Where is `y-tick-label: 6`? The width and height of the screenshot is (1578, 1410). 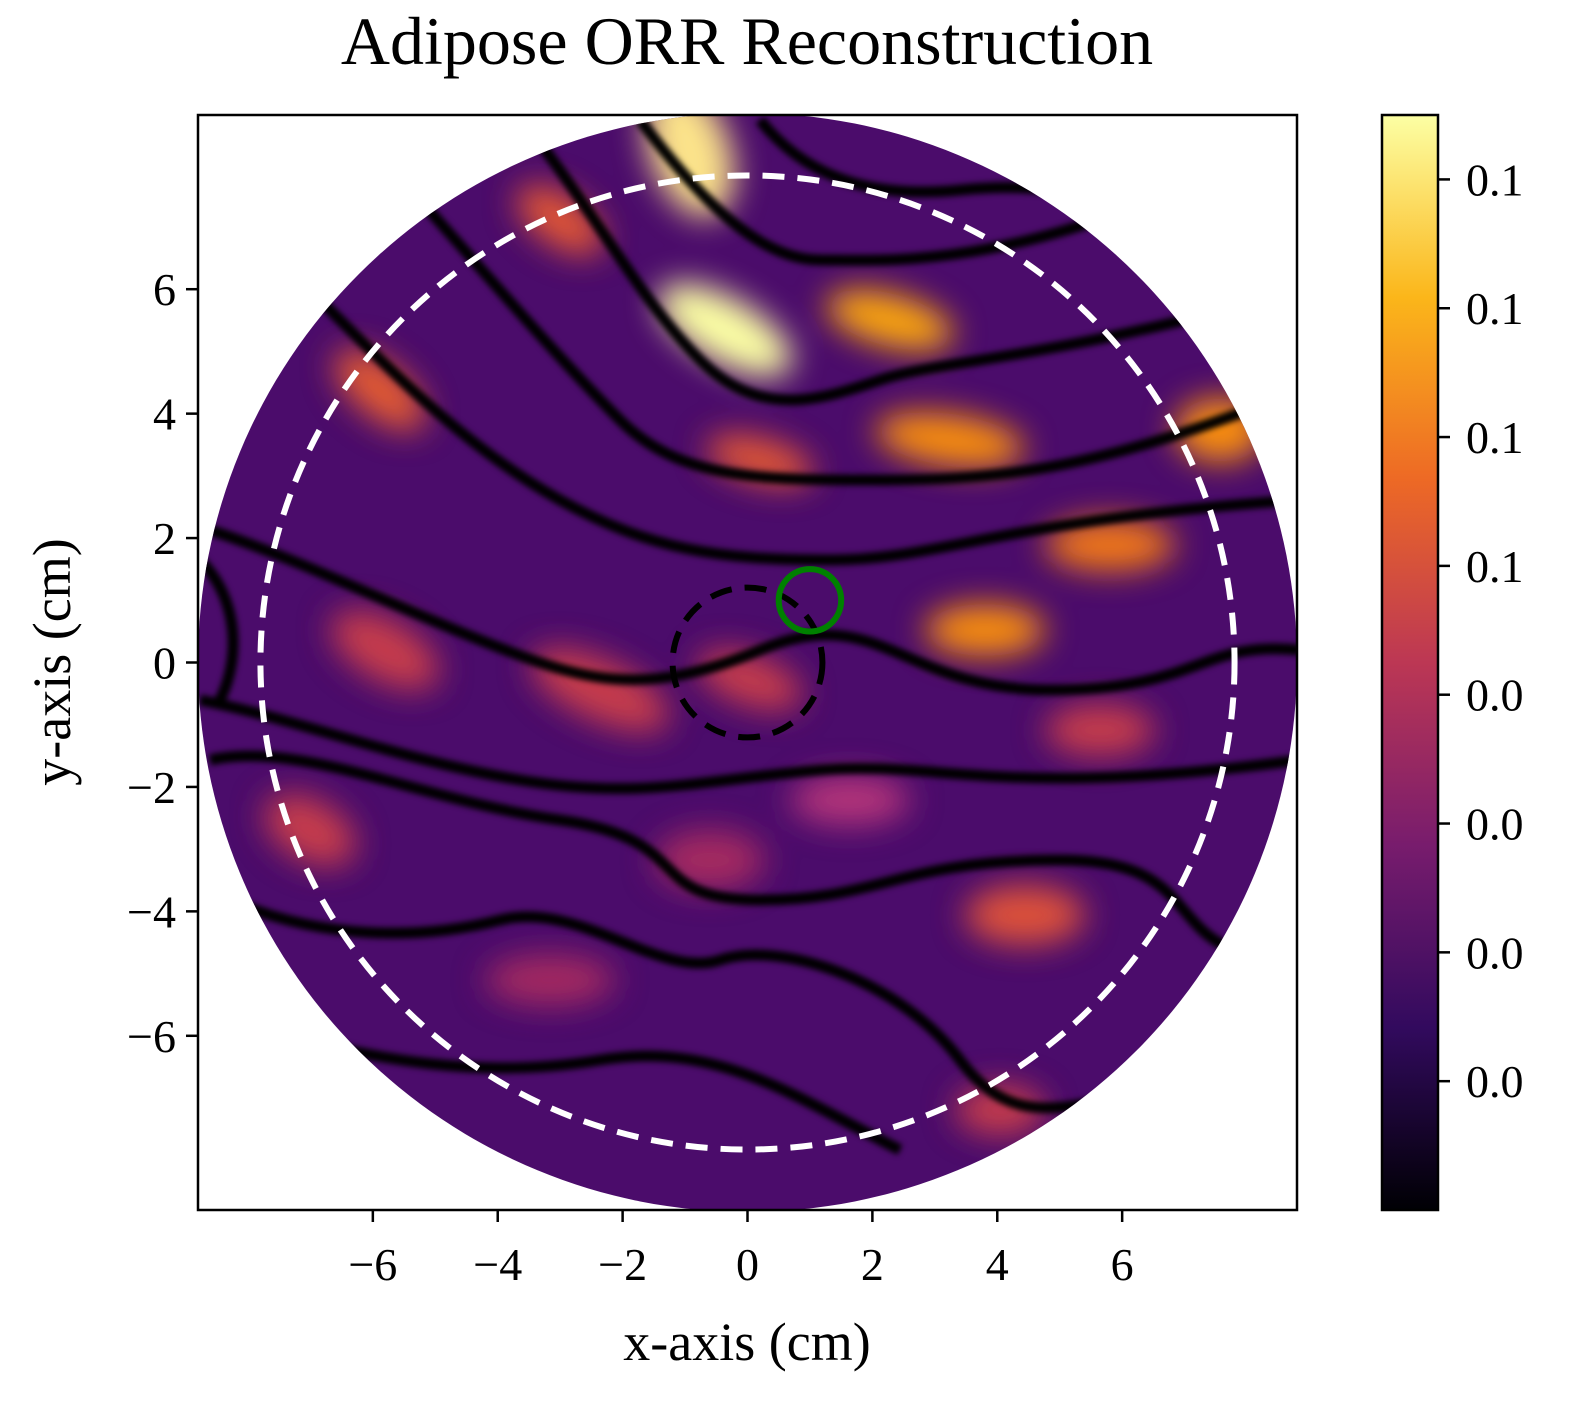 y-tick-label: 6 is located at coordinates (164, 289).